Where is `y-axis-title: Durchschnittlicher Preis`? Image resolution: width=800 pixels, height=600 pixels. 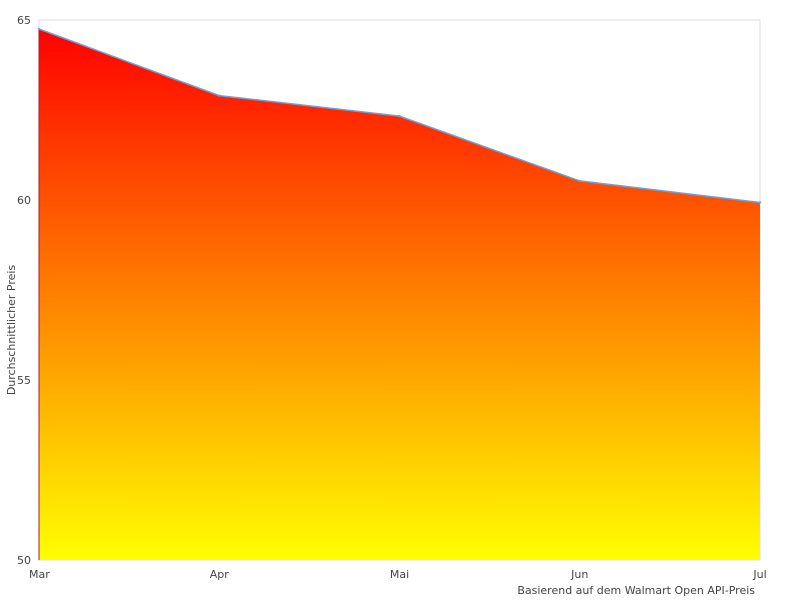 y-axis-title: Durchschnittlicher Preis is located at coordinates (11, 330).